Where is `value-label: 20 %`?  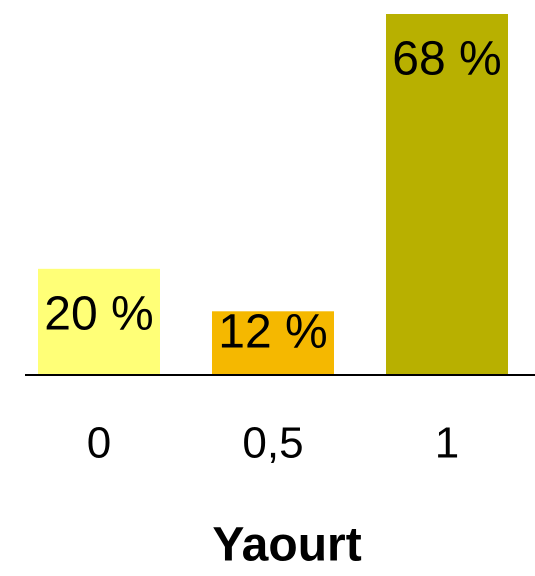
value-label: 20 % is located at coordinates (98, 313).